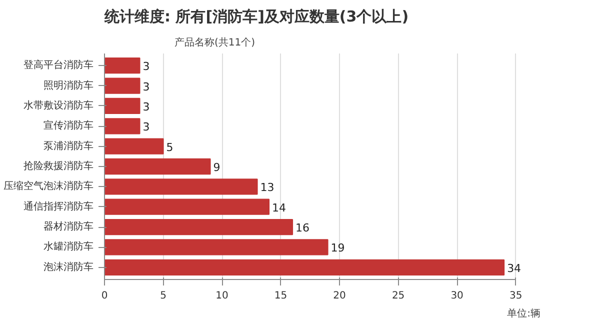 The width and height of the screenshot is (600, 324). What do you see at coordinates (170, 147) in the screenshot?
I see `data-label: 5` at bounding box center [170, 147].